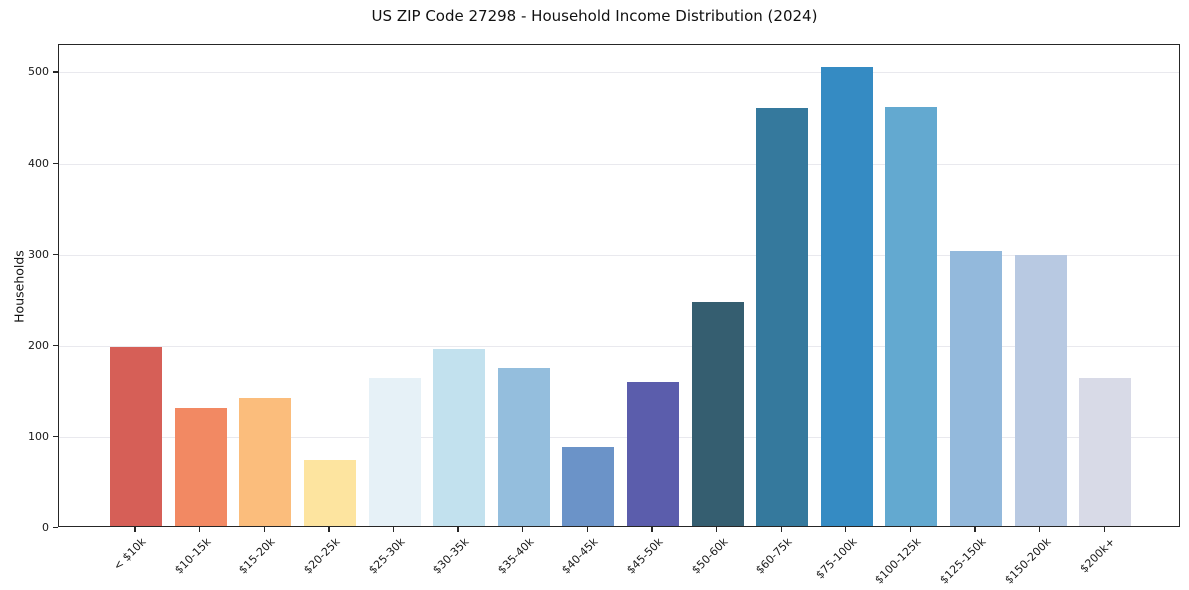  Describe the element at coordinates (898, 561) in the screenshot. I see `x-axis-tick-label: $100-125k` at that location.